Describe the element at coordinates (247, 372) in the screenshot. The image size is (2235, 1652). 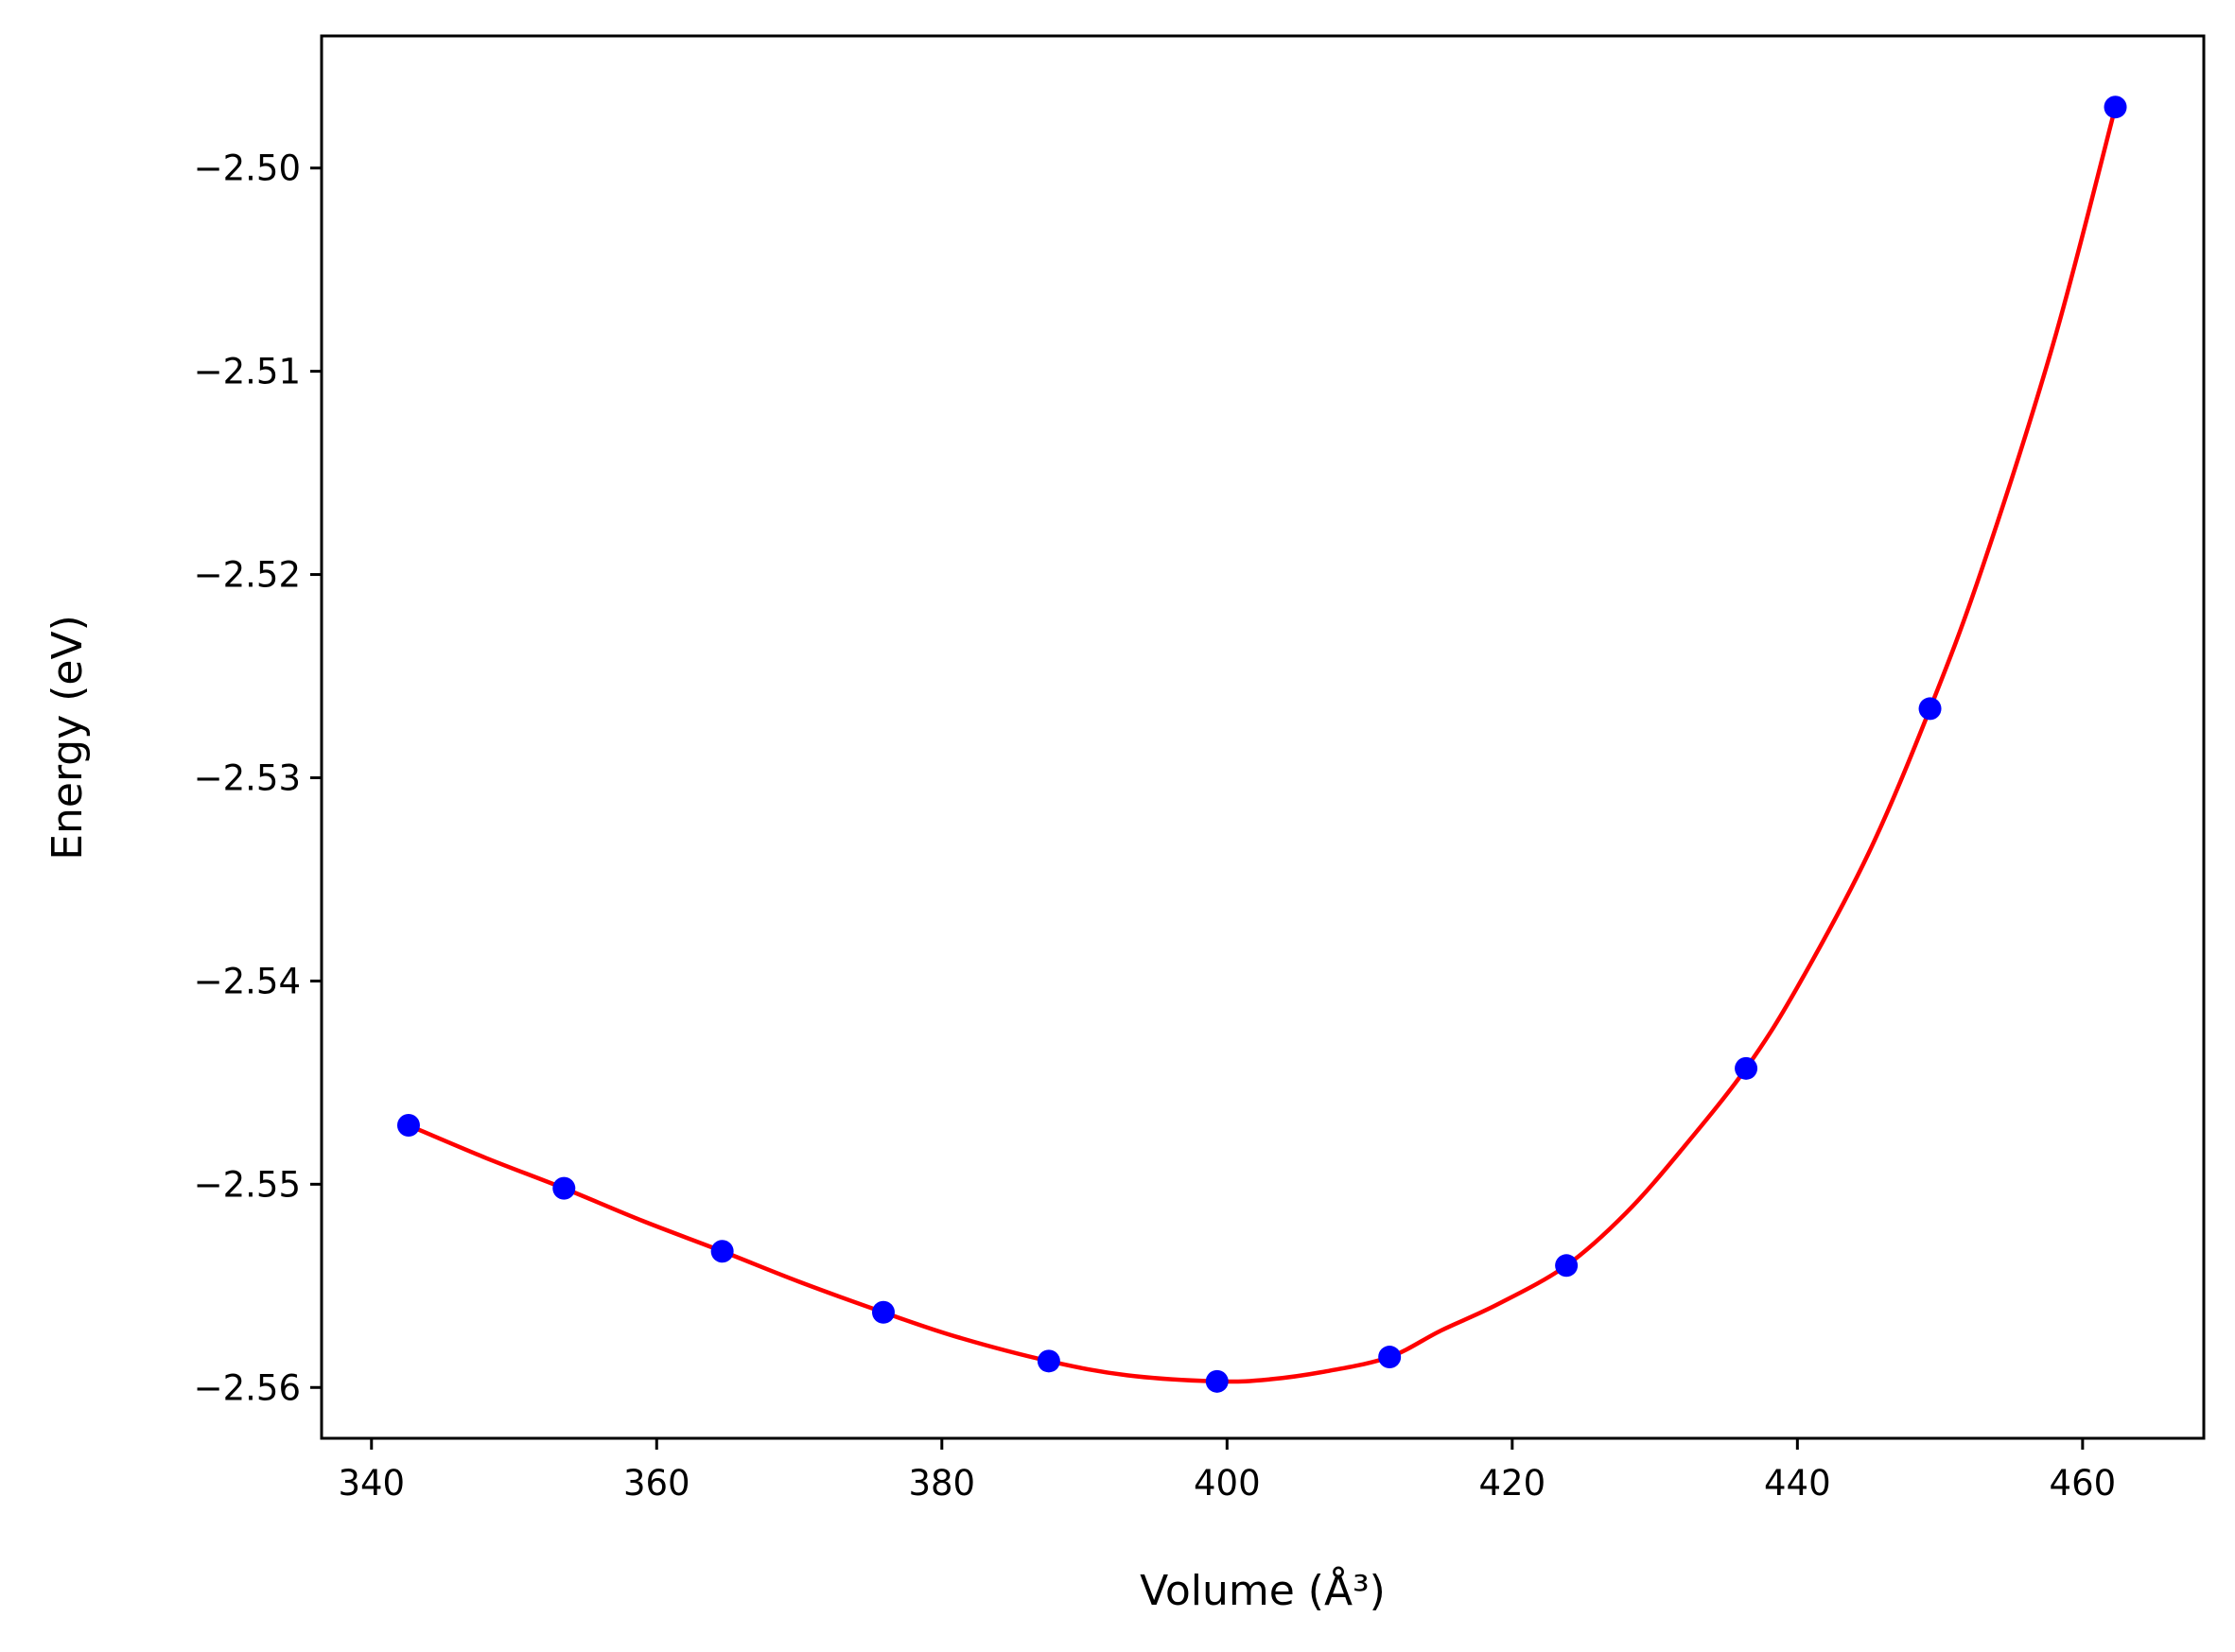
I see `y-tick-label: −2.51` at that location.